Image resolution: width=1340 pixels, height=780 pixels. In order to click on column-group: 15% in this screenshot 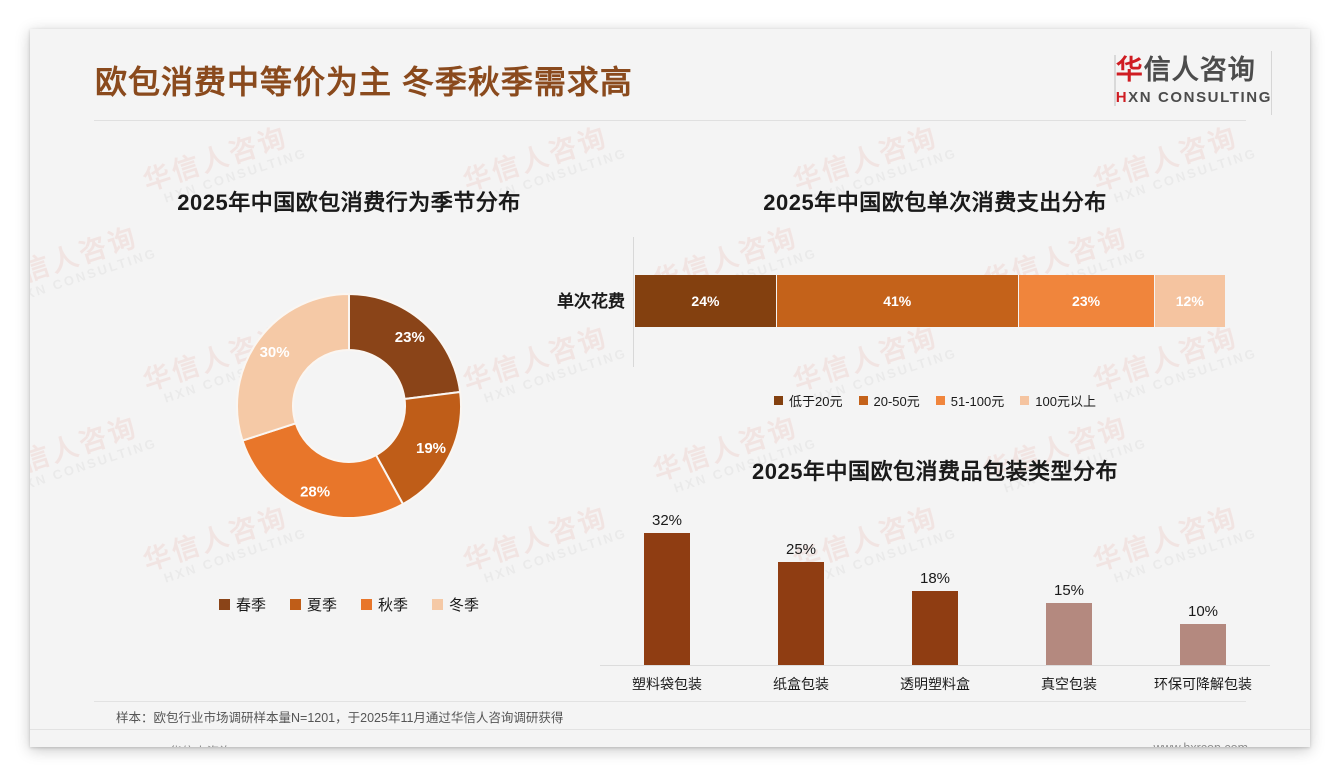, I will do `click(1069, 623)`.